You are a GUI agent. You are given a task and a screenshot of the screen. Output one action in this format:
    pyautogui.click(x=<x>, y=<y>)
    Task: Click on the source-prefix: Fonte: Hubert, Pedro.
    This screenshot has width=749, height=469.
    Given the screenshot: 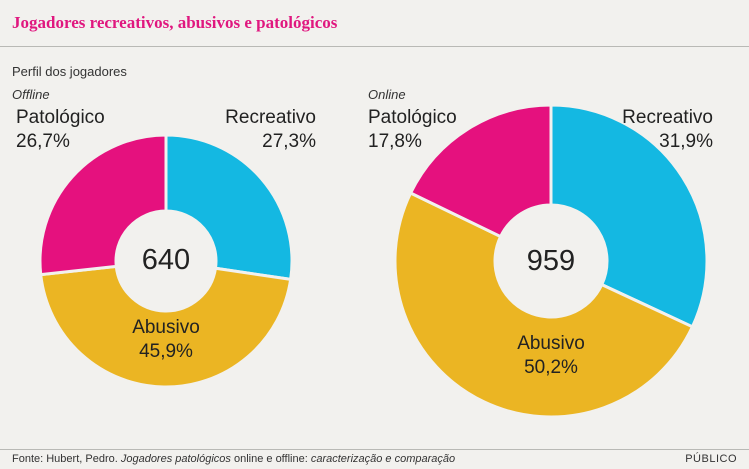 What is the action you would take?
    pyautogui.click(x=66, y=459)
    